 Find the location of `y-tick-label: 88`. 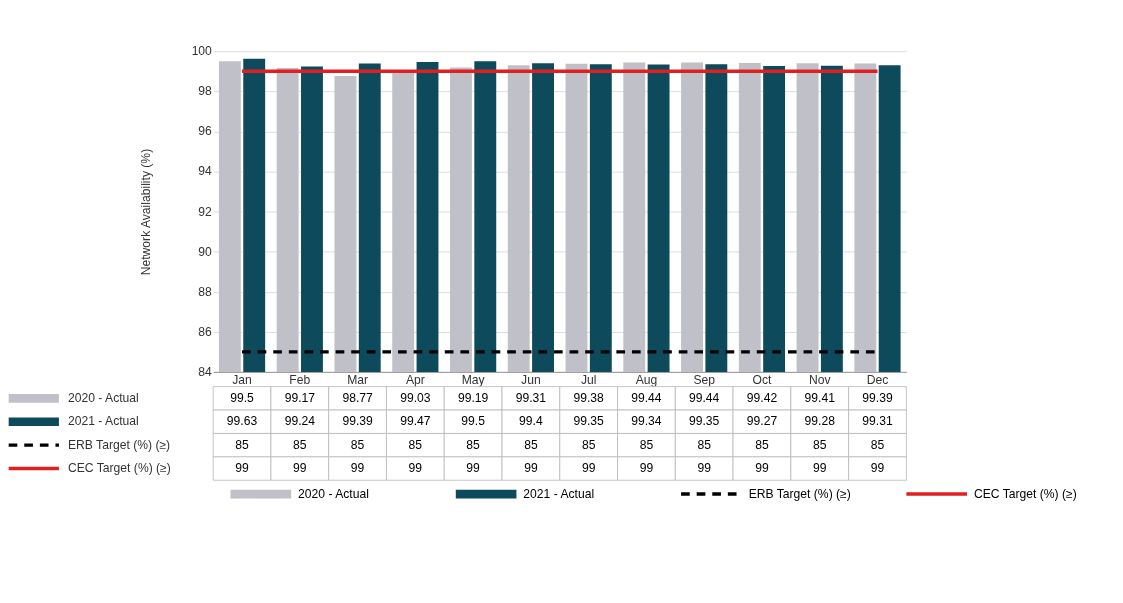

y-tick-label: 88 is located at coordinates (205, 291).